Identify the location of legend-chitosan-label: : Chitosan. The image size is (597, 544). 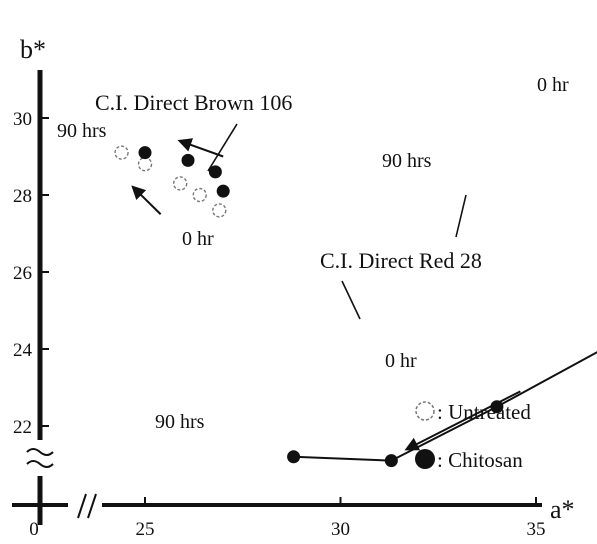
(480, 460).